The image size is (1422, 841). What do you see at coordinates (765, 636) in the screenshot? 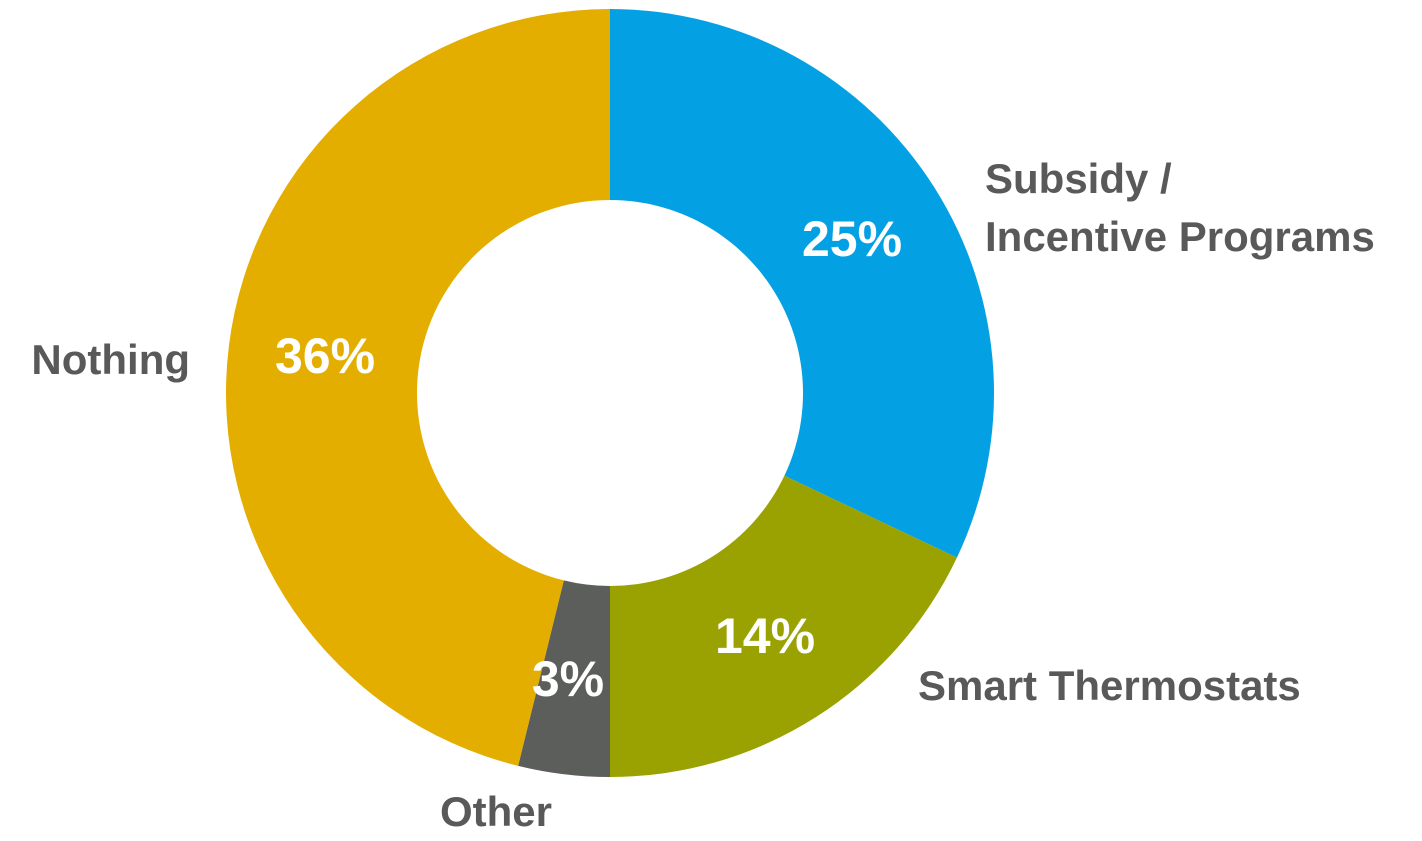
I see `value-label: 14%` at bounding box center [765, 636].